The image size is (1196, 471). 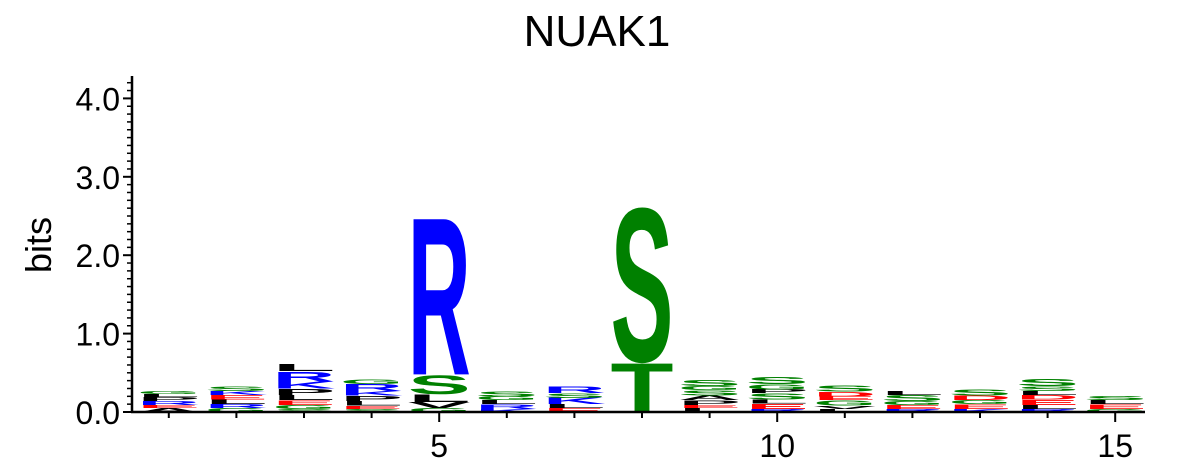 I want to click on y-tick-label: 1.0, so click(x=98, y=335).